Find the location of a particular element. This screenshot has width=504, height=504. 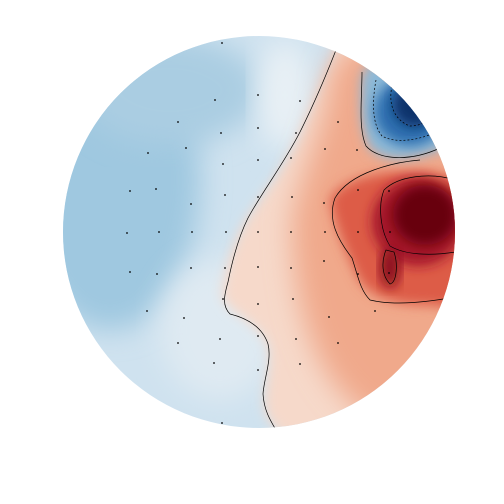

contour-red-outer is located at coordinates (393, 231).